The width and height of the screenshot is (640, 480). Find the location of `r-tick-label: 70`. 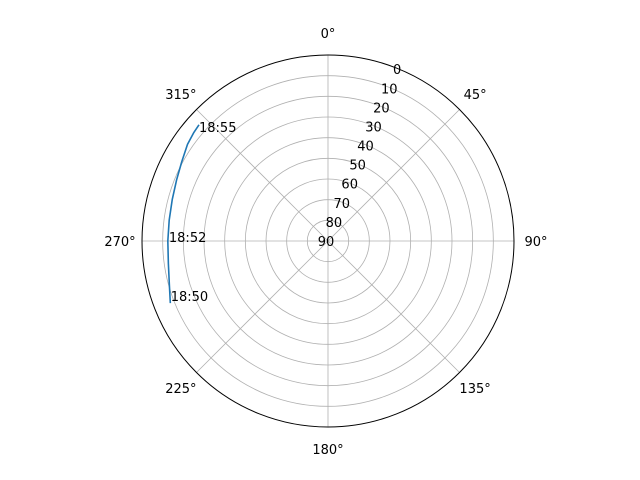

r-tick-label: 70 is located at coordinates (342, 204).